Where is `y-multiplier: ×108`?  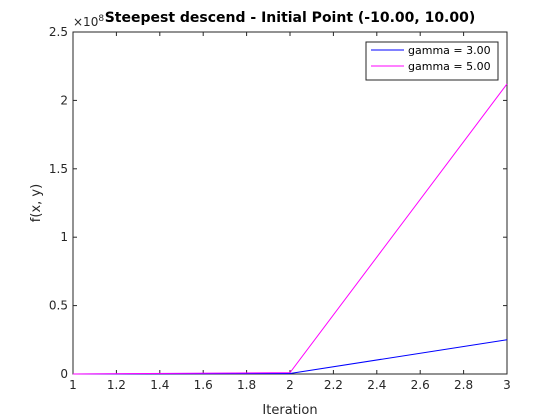 y-multiplier: ×108 is located at coordinates (88, 21).